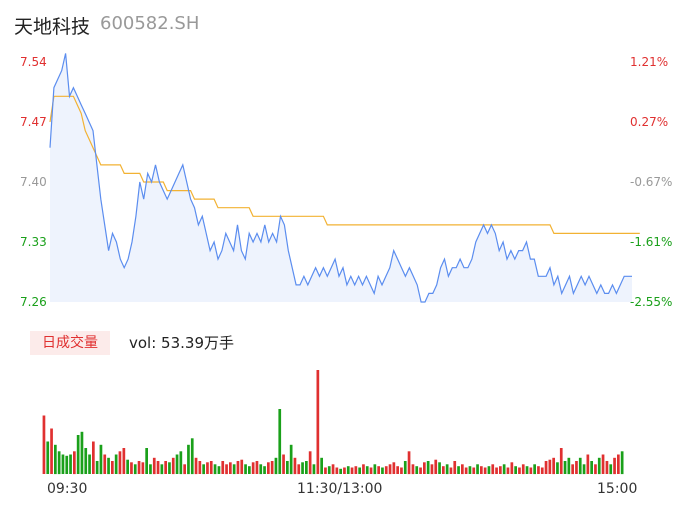 This screenshot has width=686, height=524. I want to click on price-tick-label: 7.54, so click(33, 62).